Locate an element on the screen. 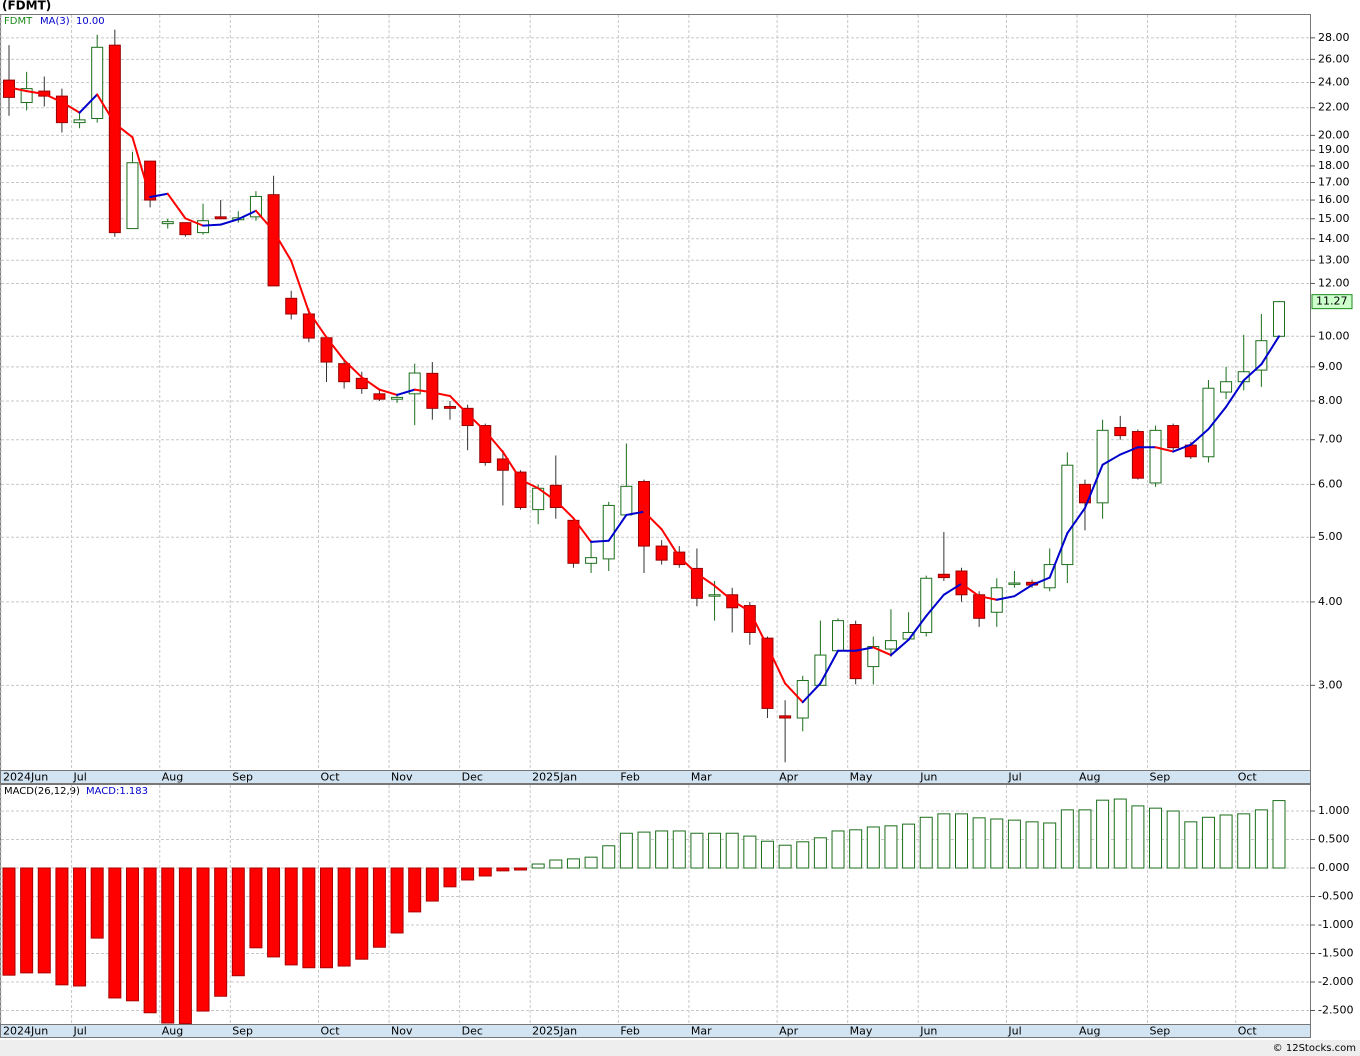 The image size is (1360, 1056). y-tick-label: 17.00 is located at coordinates (1334, 181).